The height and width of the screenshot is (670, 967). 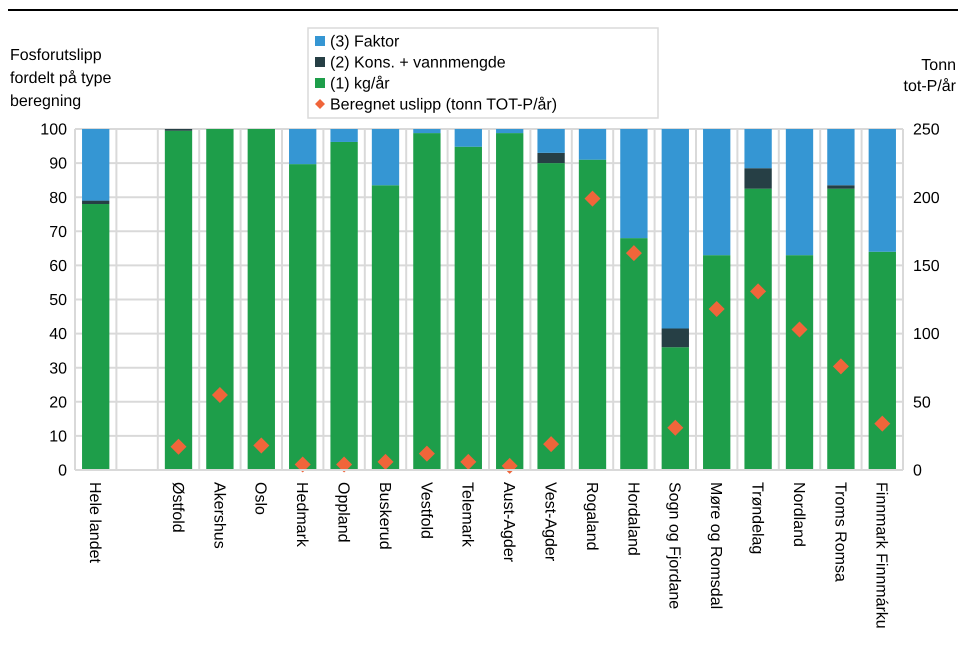 I want to click on x-tick-label: Aust-Agder, so click(x=509, y=522).